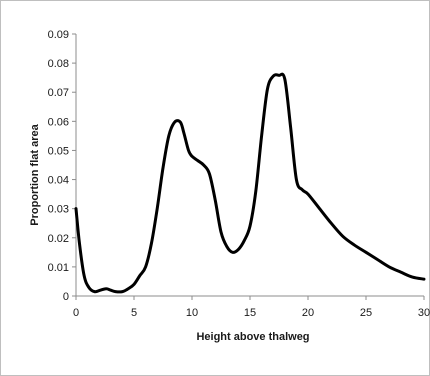 This screenshot has width=430, height=376. I want to click on y-tick-label: 0.09, so click(58, 35).